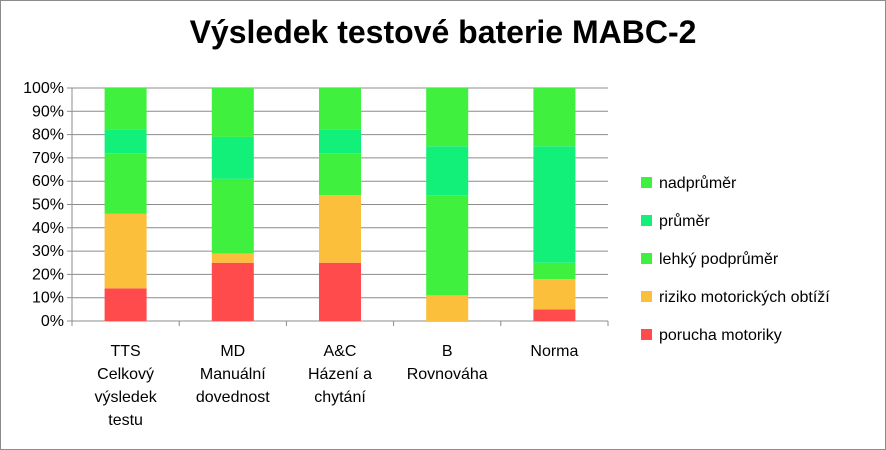 This screenshot has width=886, height=450. What do you see at coordinates (52, 321) in the screenshot?
I see `y-tick-label: 0%` at bounding box center [52, 321].